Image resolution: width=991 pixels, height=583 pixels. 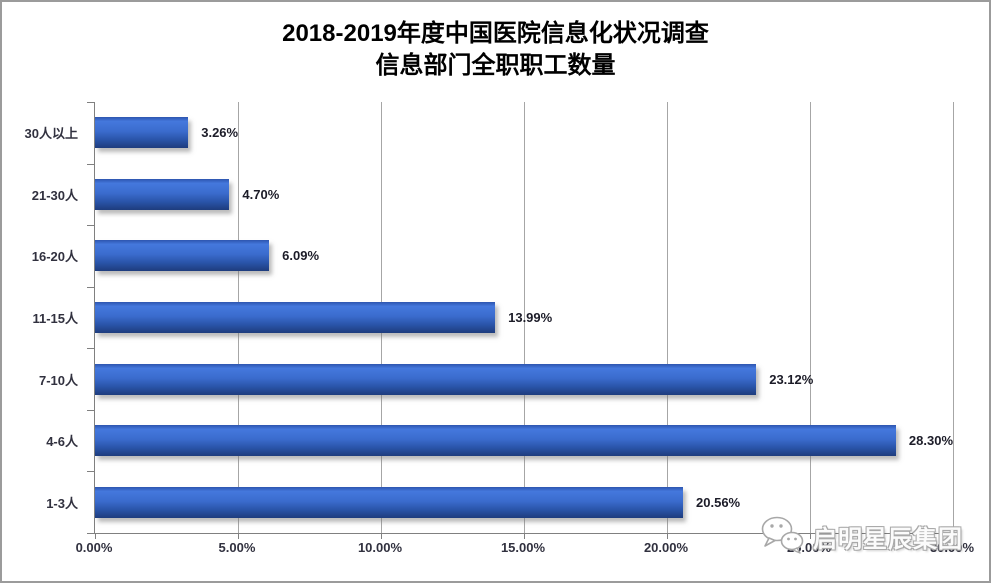 I want to click on bar-row: 13.99%, so click(x=524, y=318).